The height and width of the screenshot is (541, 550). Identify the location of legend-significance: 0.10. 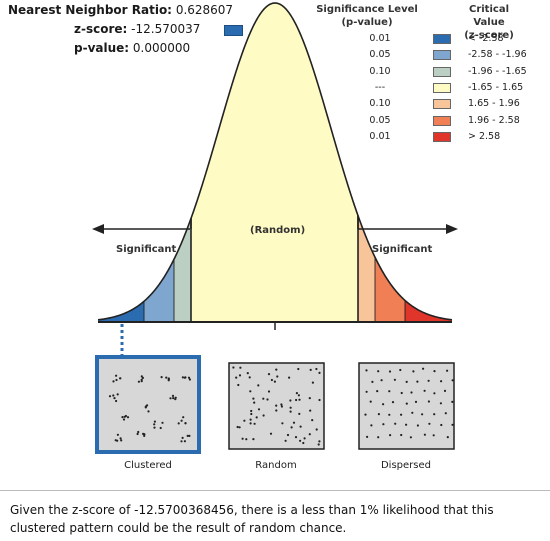
(380, 104).